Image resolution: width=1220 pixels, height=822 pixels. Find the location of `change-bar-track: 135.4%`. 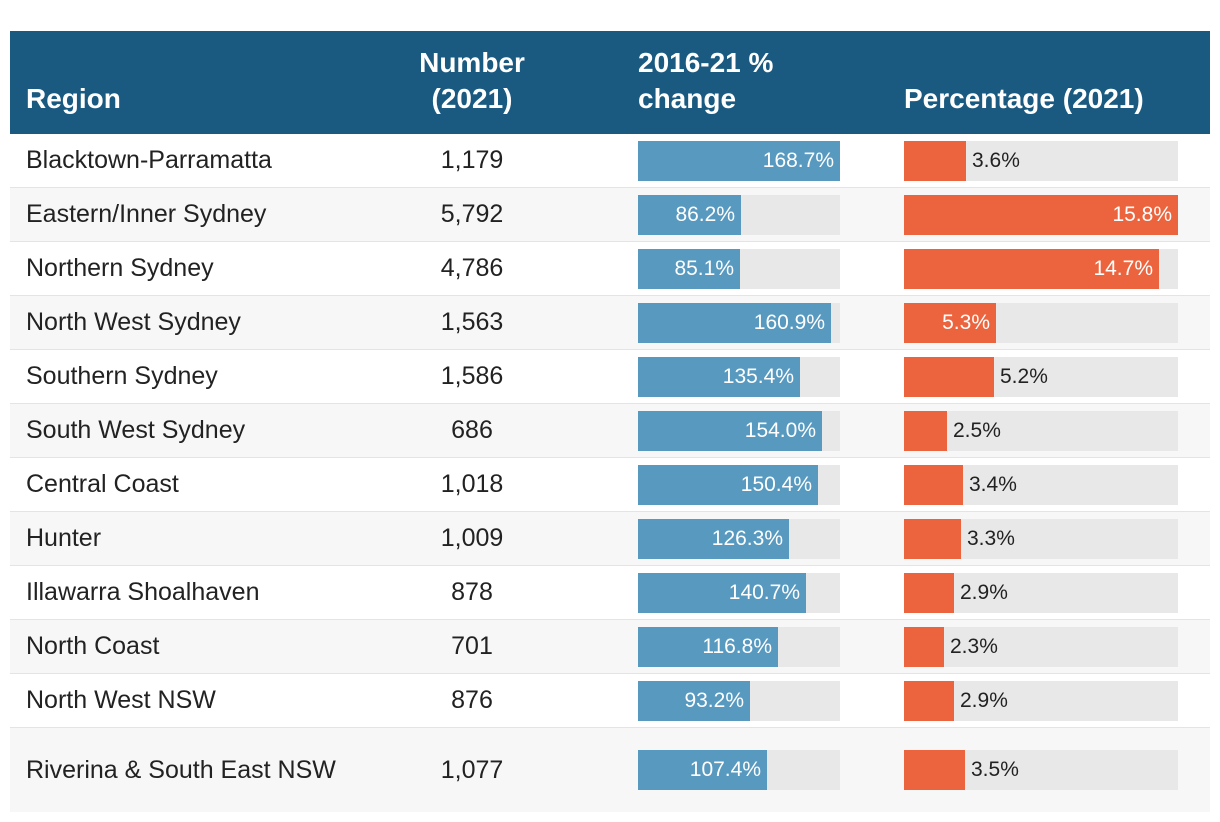

change-bar-track: 135.4% is located at coordinates (739, 376).